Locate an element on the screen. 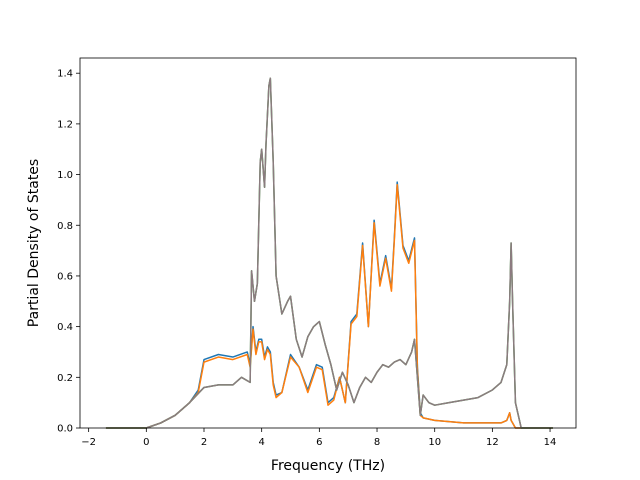 This screenshot has width=640, height=480. y-tick-label: 0.8 is located at coordinates (65, 226).